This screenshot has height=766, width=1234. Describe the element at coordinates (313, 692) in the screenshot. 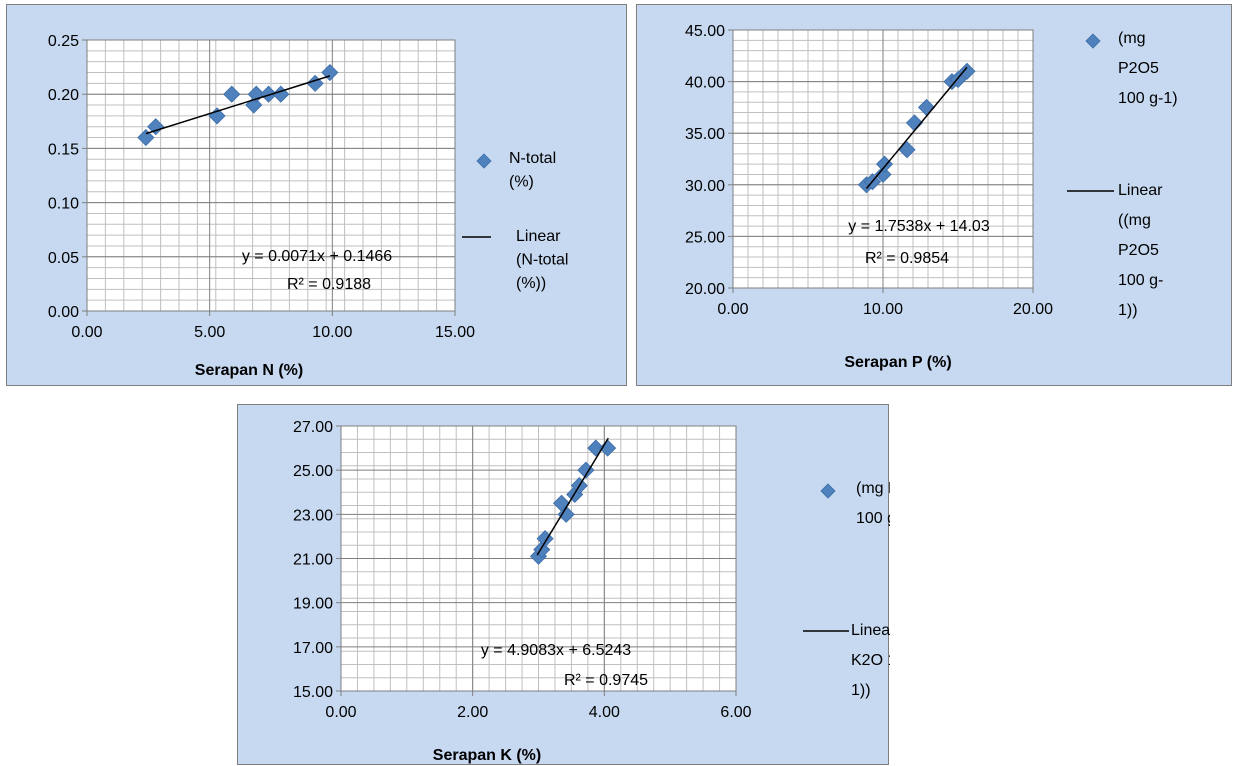

I see `y-tick-label: 15.00` at that location.